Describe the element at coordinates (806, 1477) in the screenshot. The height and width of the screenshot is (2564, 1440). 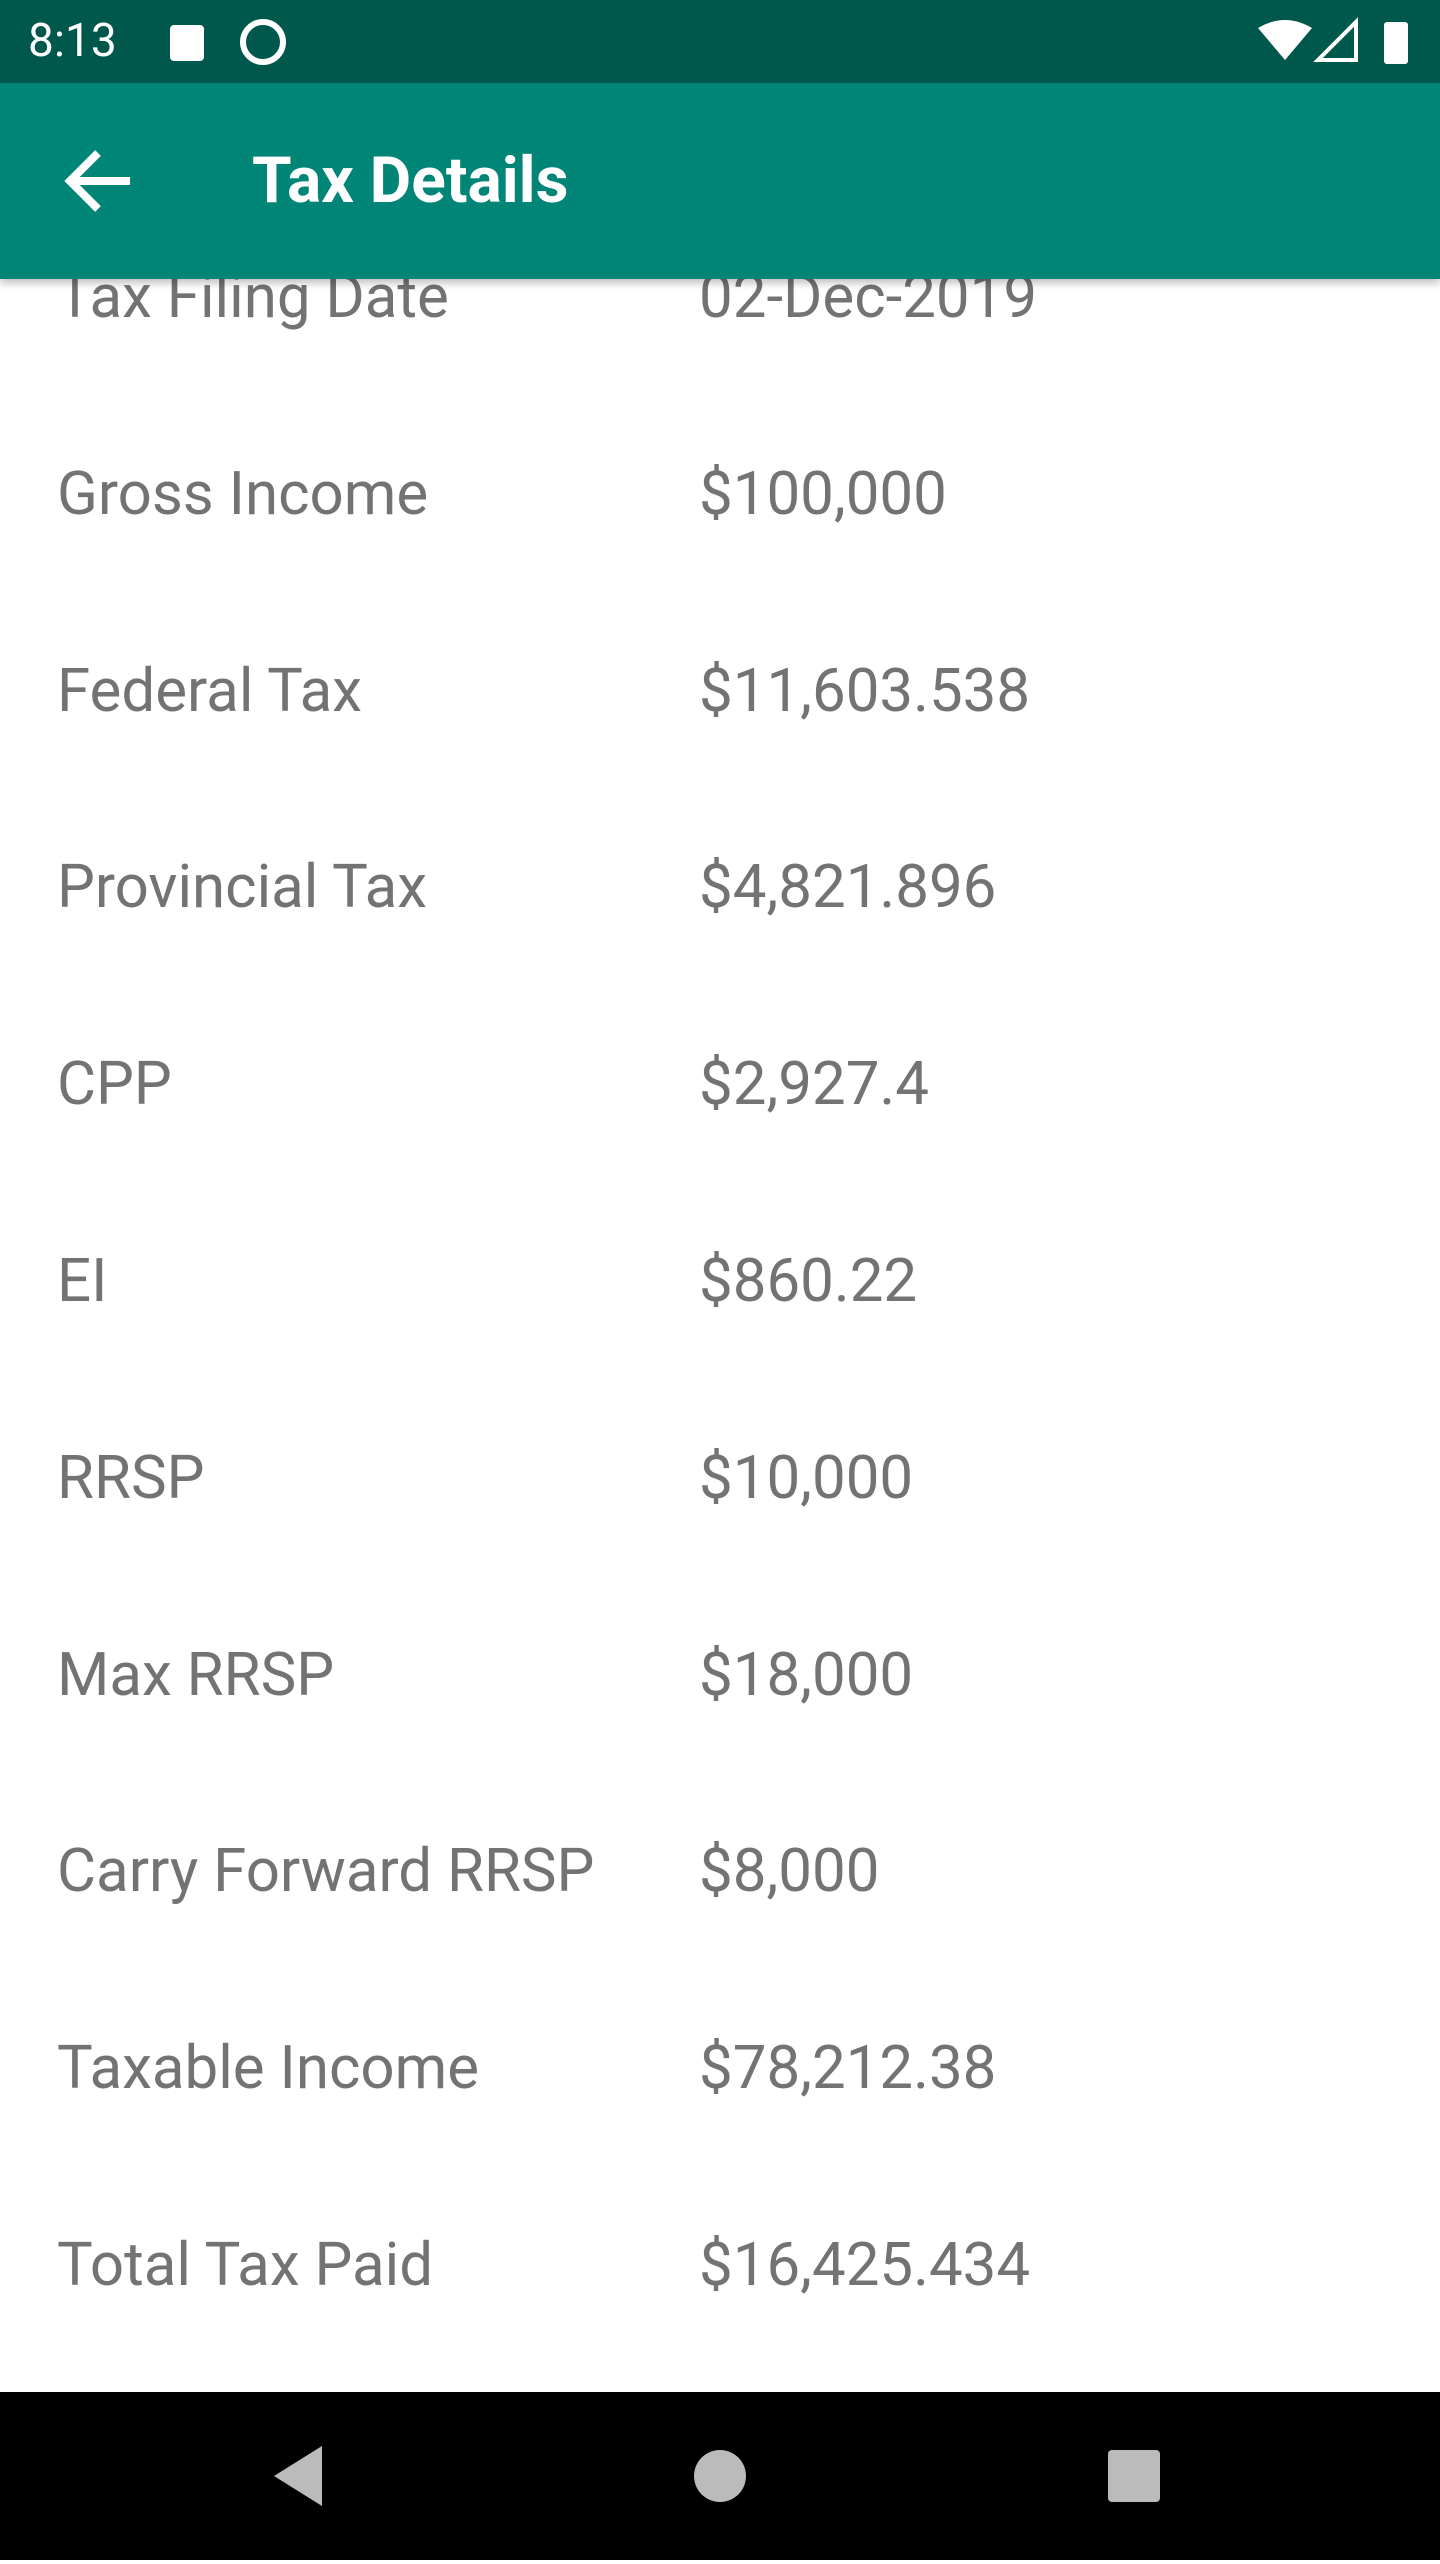
I see `row-value: $10,000` at that location.